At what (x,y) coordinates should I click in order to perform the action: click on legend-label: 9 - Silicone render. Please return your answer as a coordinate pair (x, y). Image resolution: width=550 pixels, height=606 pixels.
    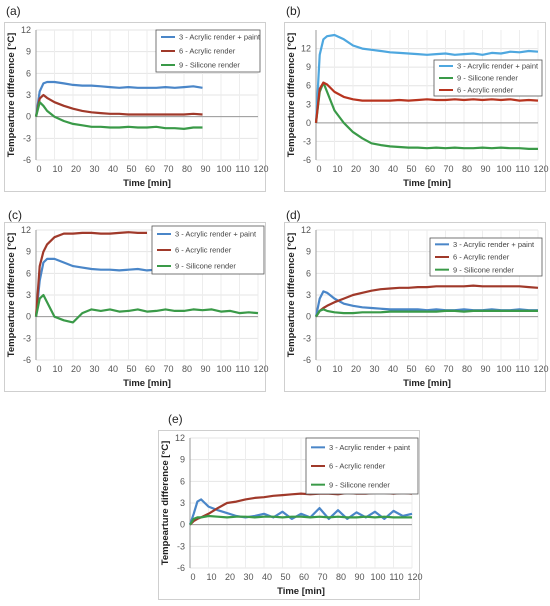
    Looking at the image, I should click on (359, 484).